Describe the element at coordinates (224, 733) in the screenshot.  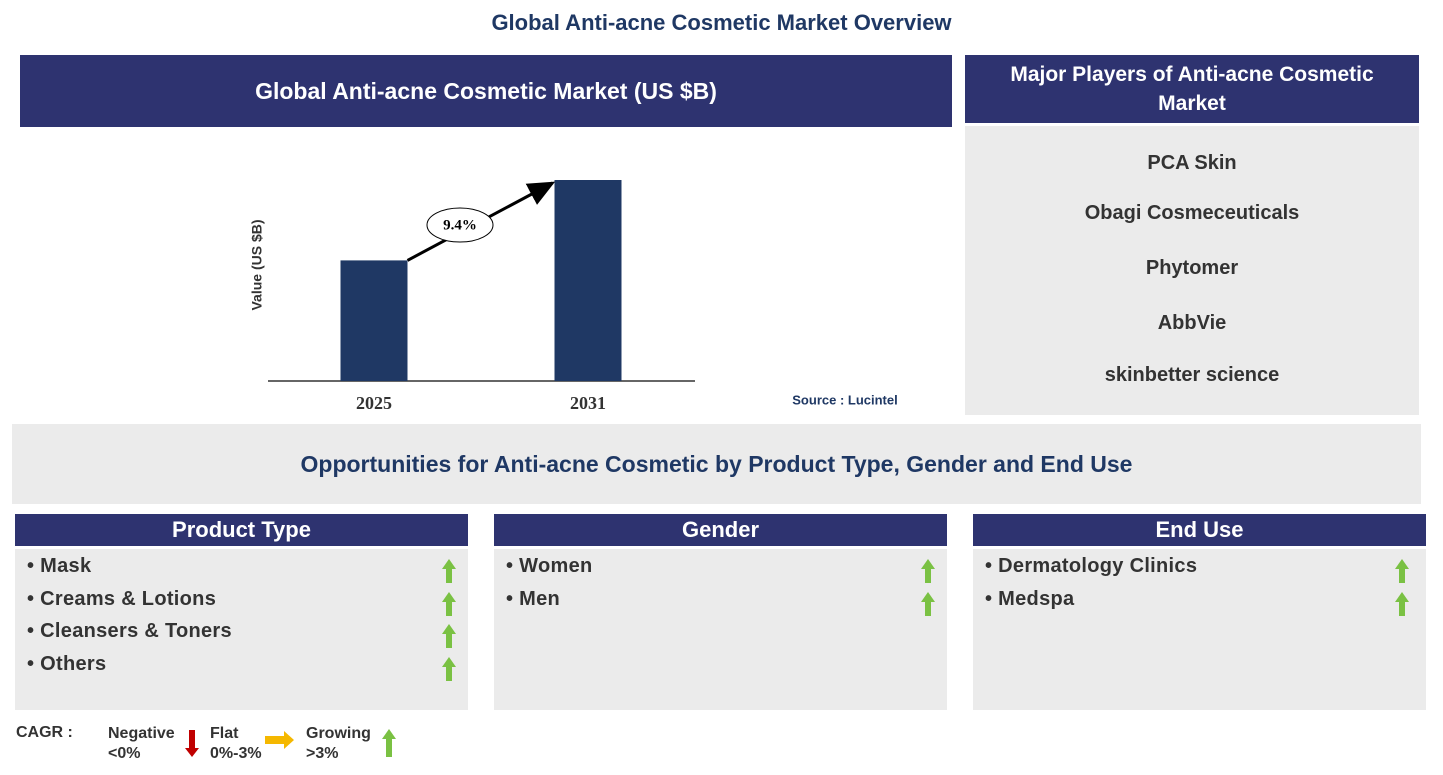
I see `legend-name: Flat` at that location.